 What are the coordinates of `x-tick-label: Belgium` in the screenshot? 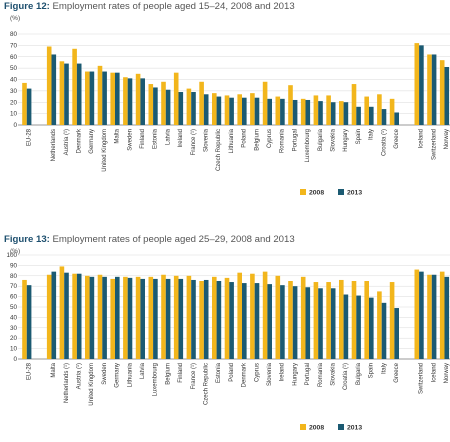 It's located at (168, 374).